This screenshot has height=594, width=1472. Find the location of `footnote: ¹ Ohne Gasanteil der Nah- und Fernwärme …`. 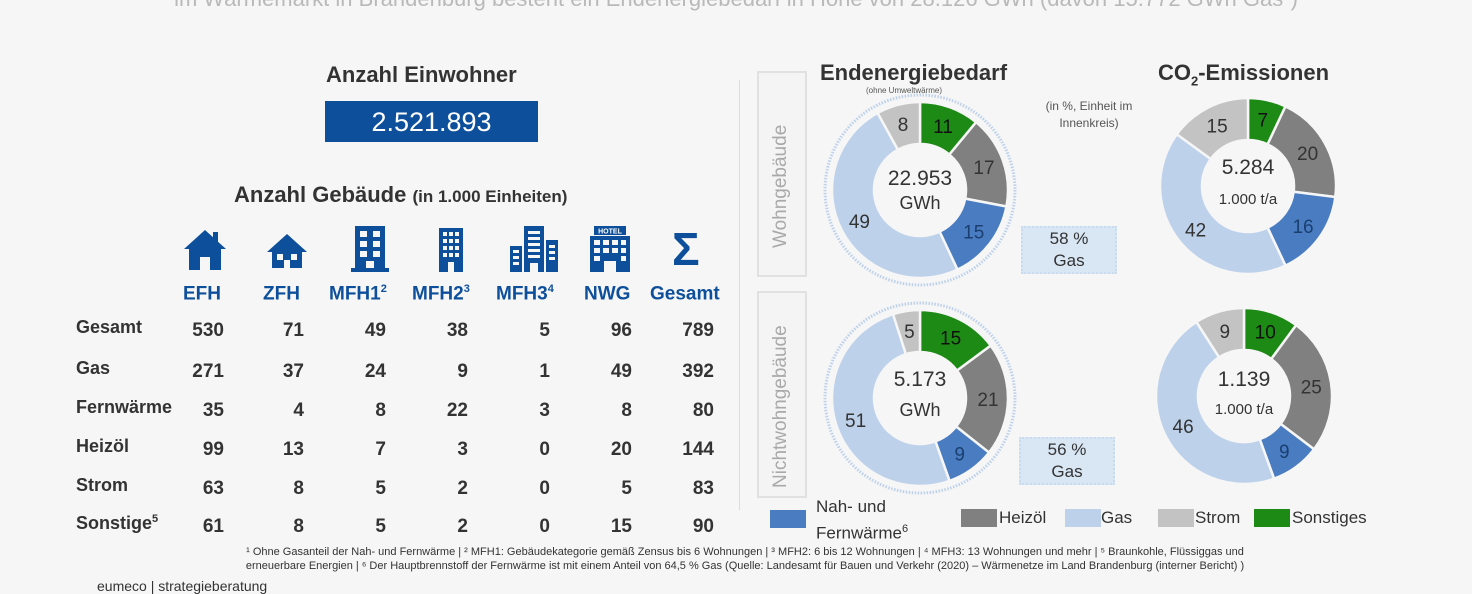

footnote: ¹ Ohne Gasanteil der Nah- und Fernwärme … is located at coordinates (745, 559).